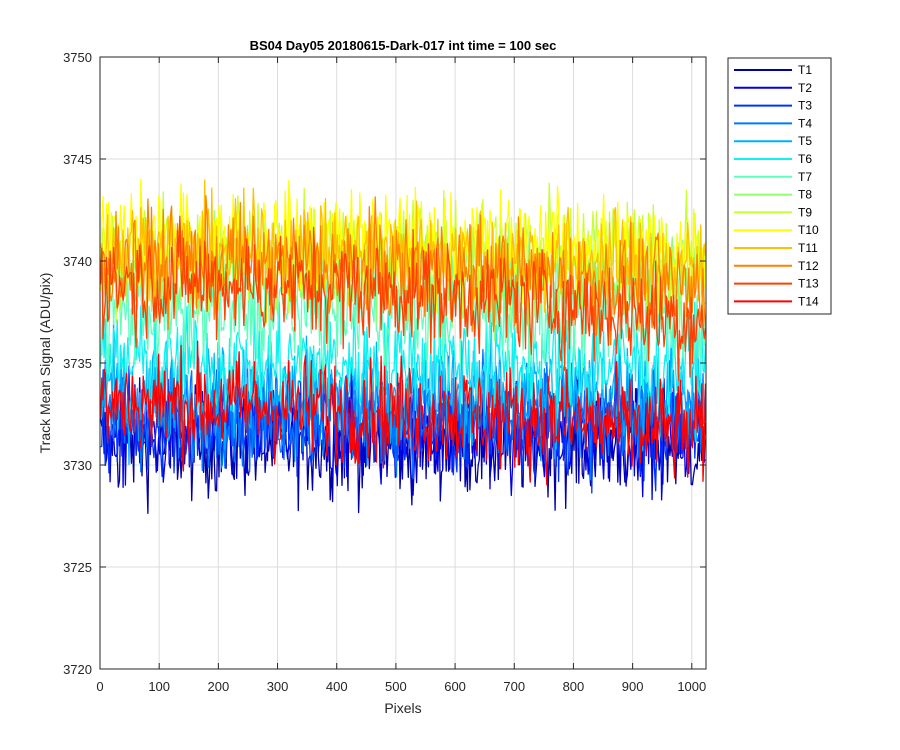 This screenshot has width=900, height=750. What do you see at coordinates (77, 669) in the screenshot?
I see `y-tick-label: 3720` at bounding box center [77, 669].